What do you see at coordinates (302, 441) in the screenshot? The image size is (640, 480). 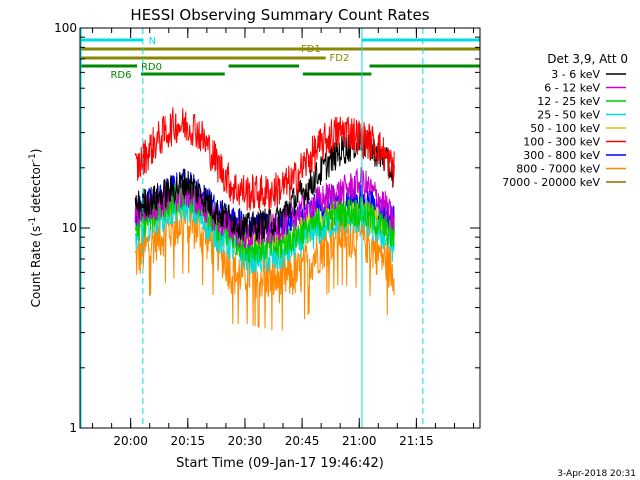 I see `x-tick-label: 20:45` at bounding box center [302, 441].